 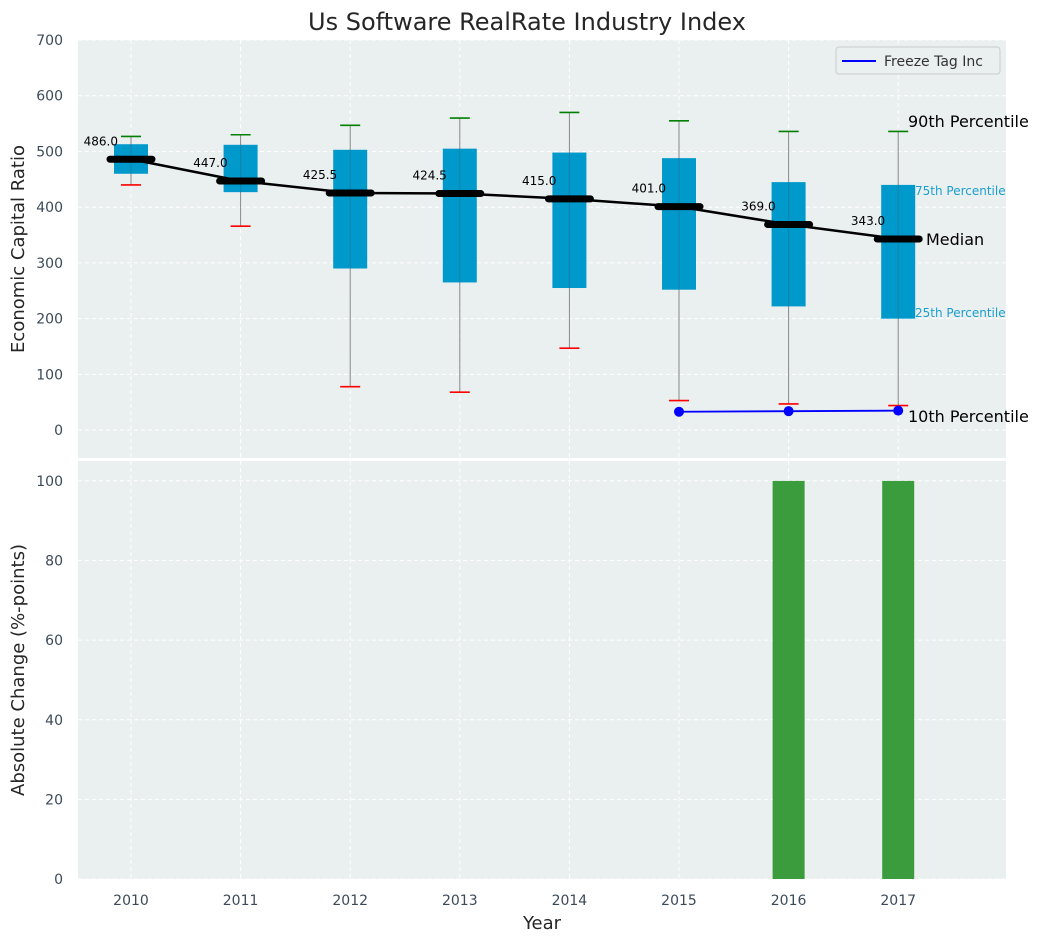 What do you see at coordinates (241, 901) in the screenshot?
I see `x-tick-label: 2011` at bounding box center [241, 901].